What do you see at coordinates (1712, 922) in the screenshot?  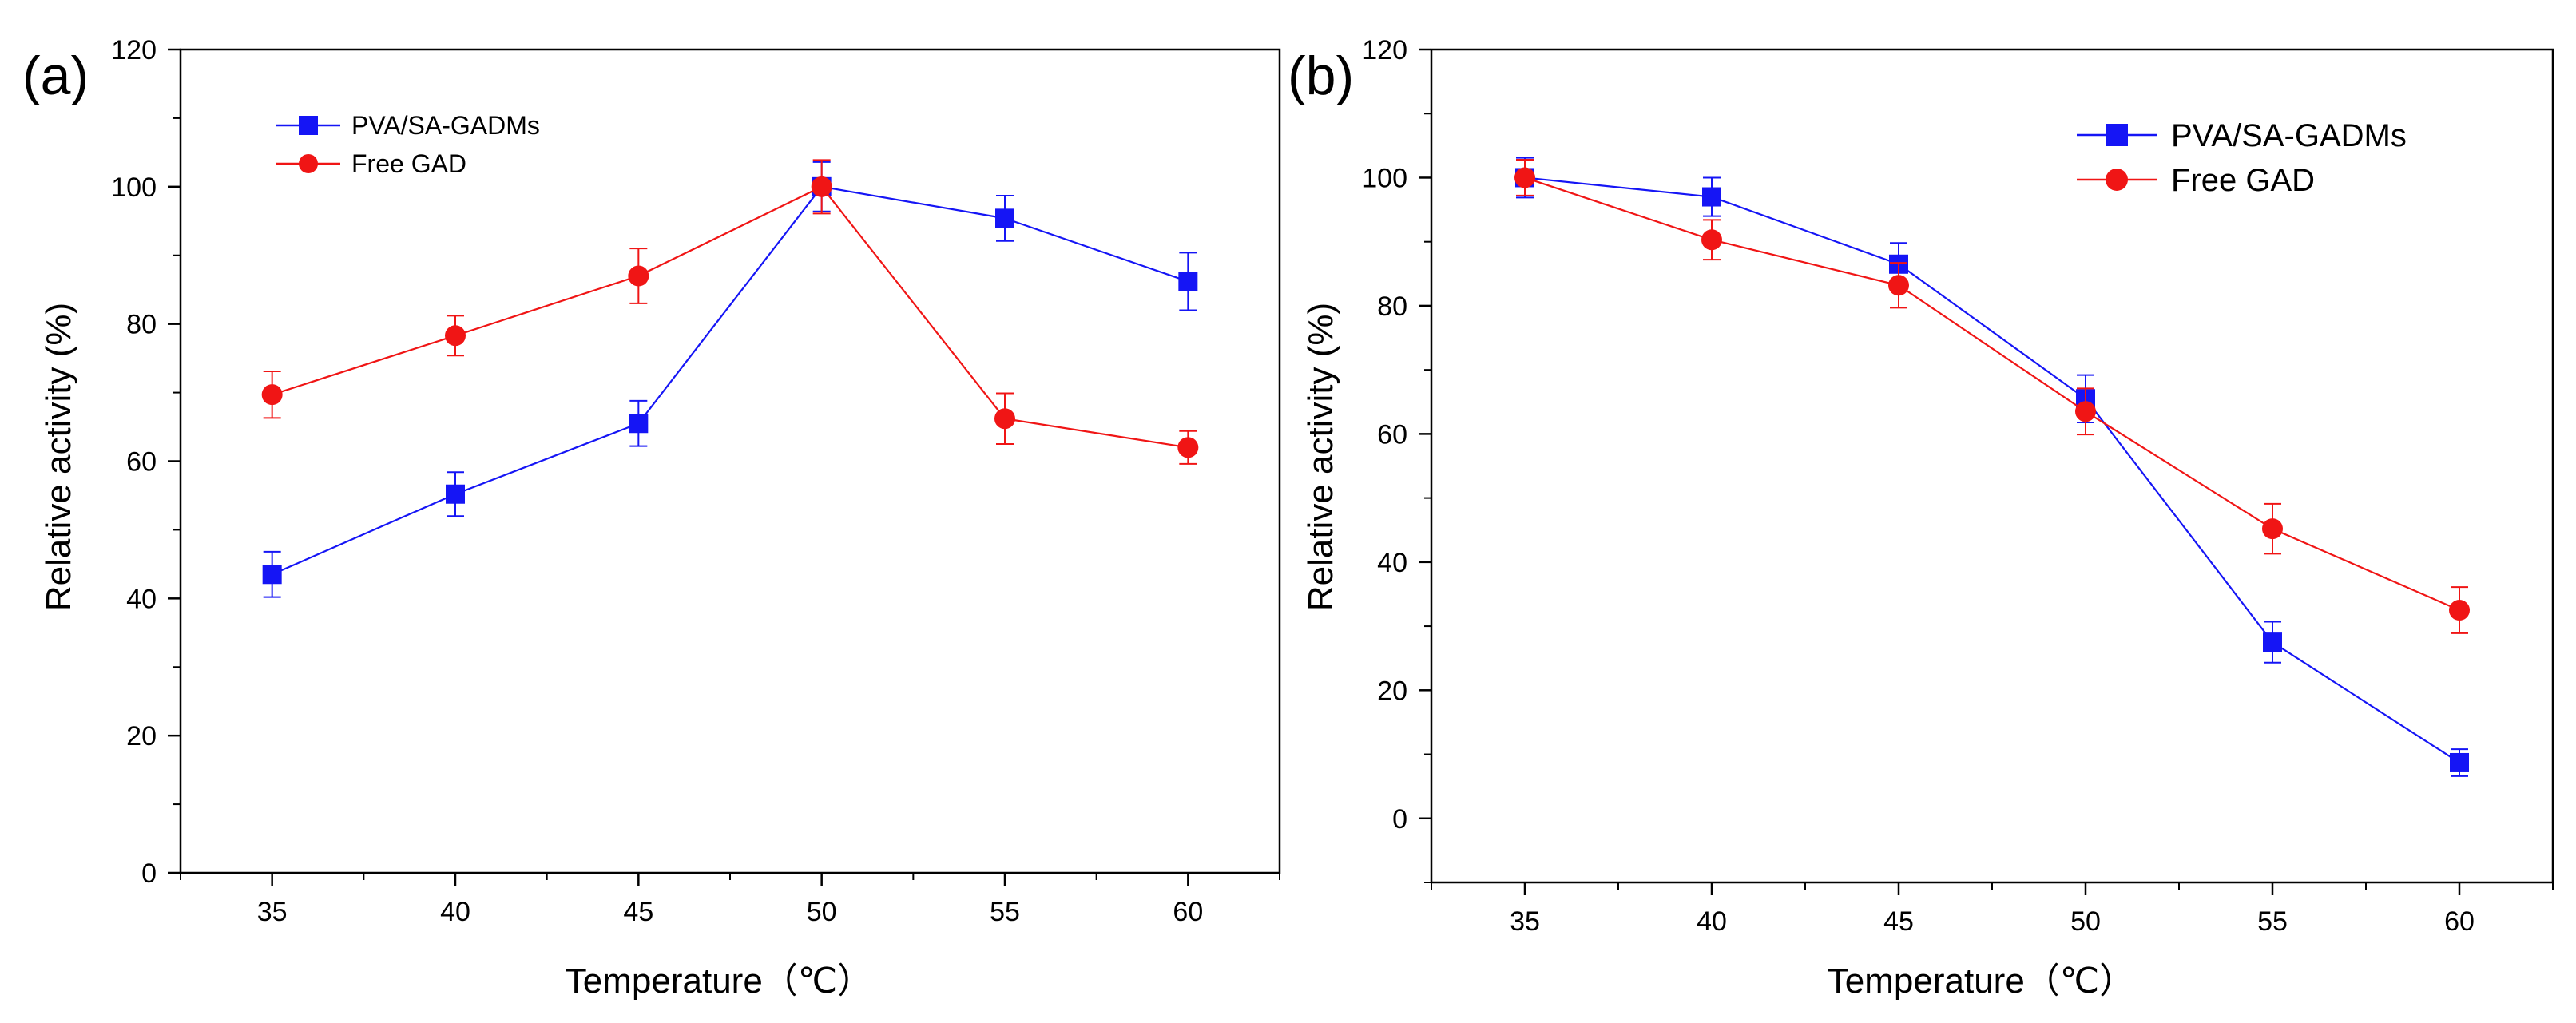 I see `panel-b-x-tick-label: 40` at bounding box center [1712, 922].